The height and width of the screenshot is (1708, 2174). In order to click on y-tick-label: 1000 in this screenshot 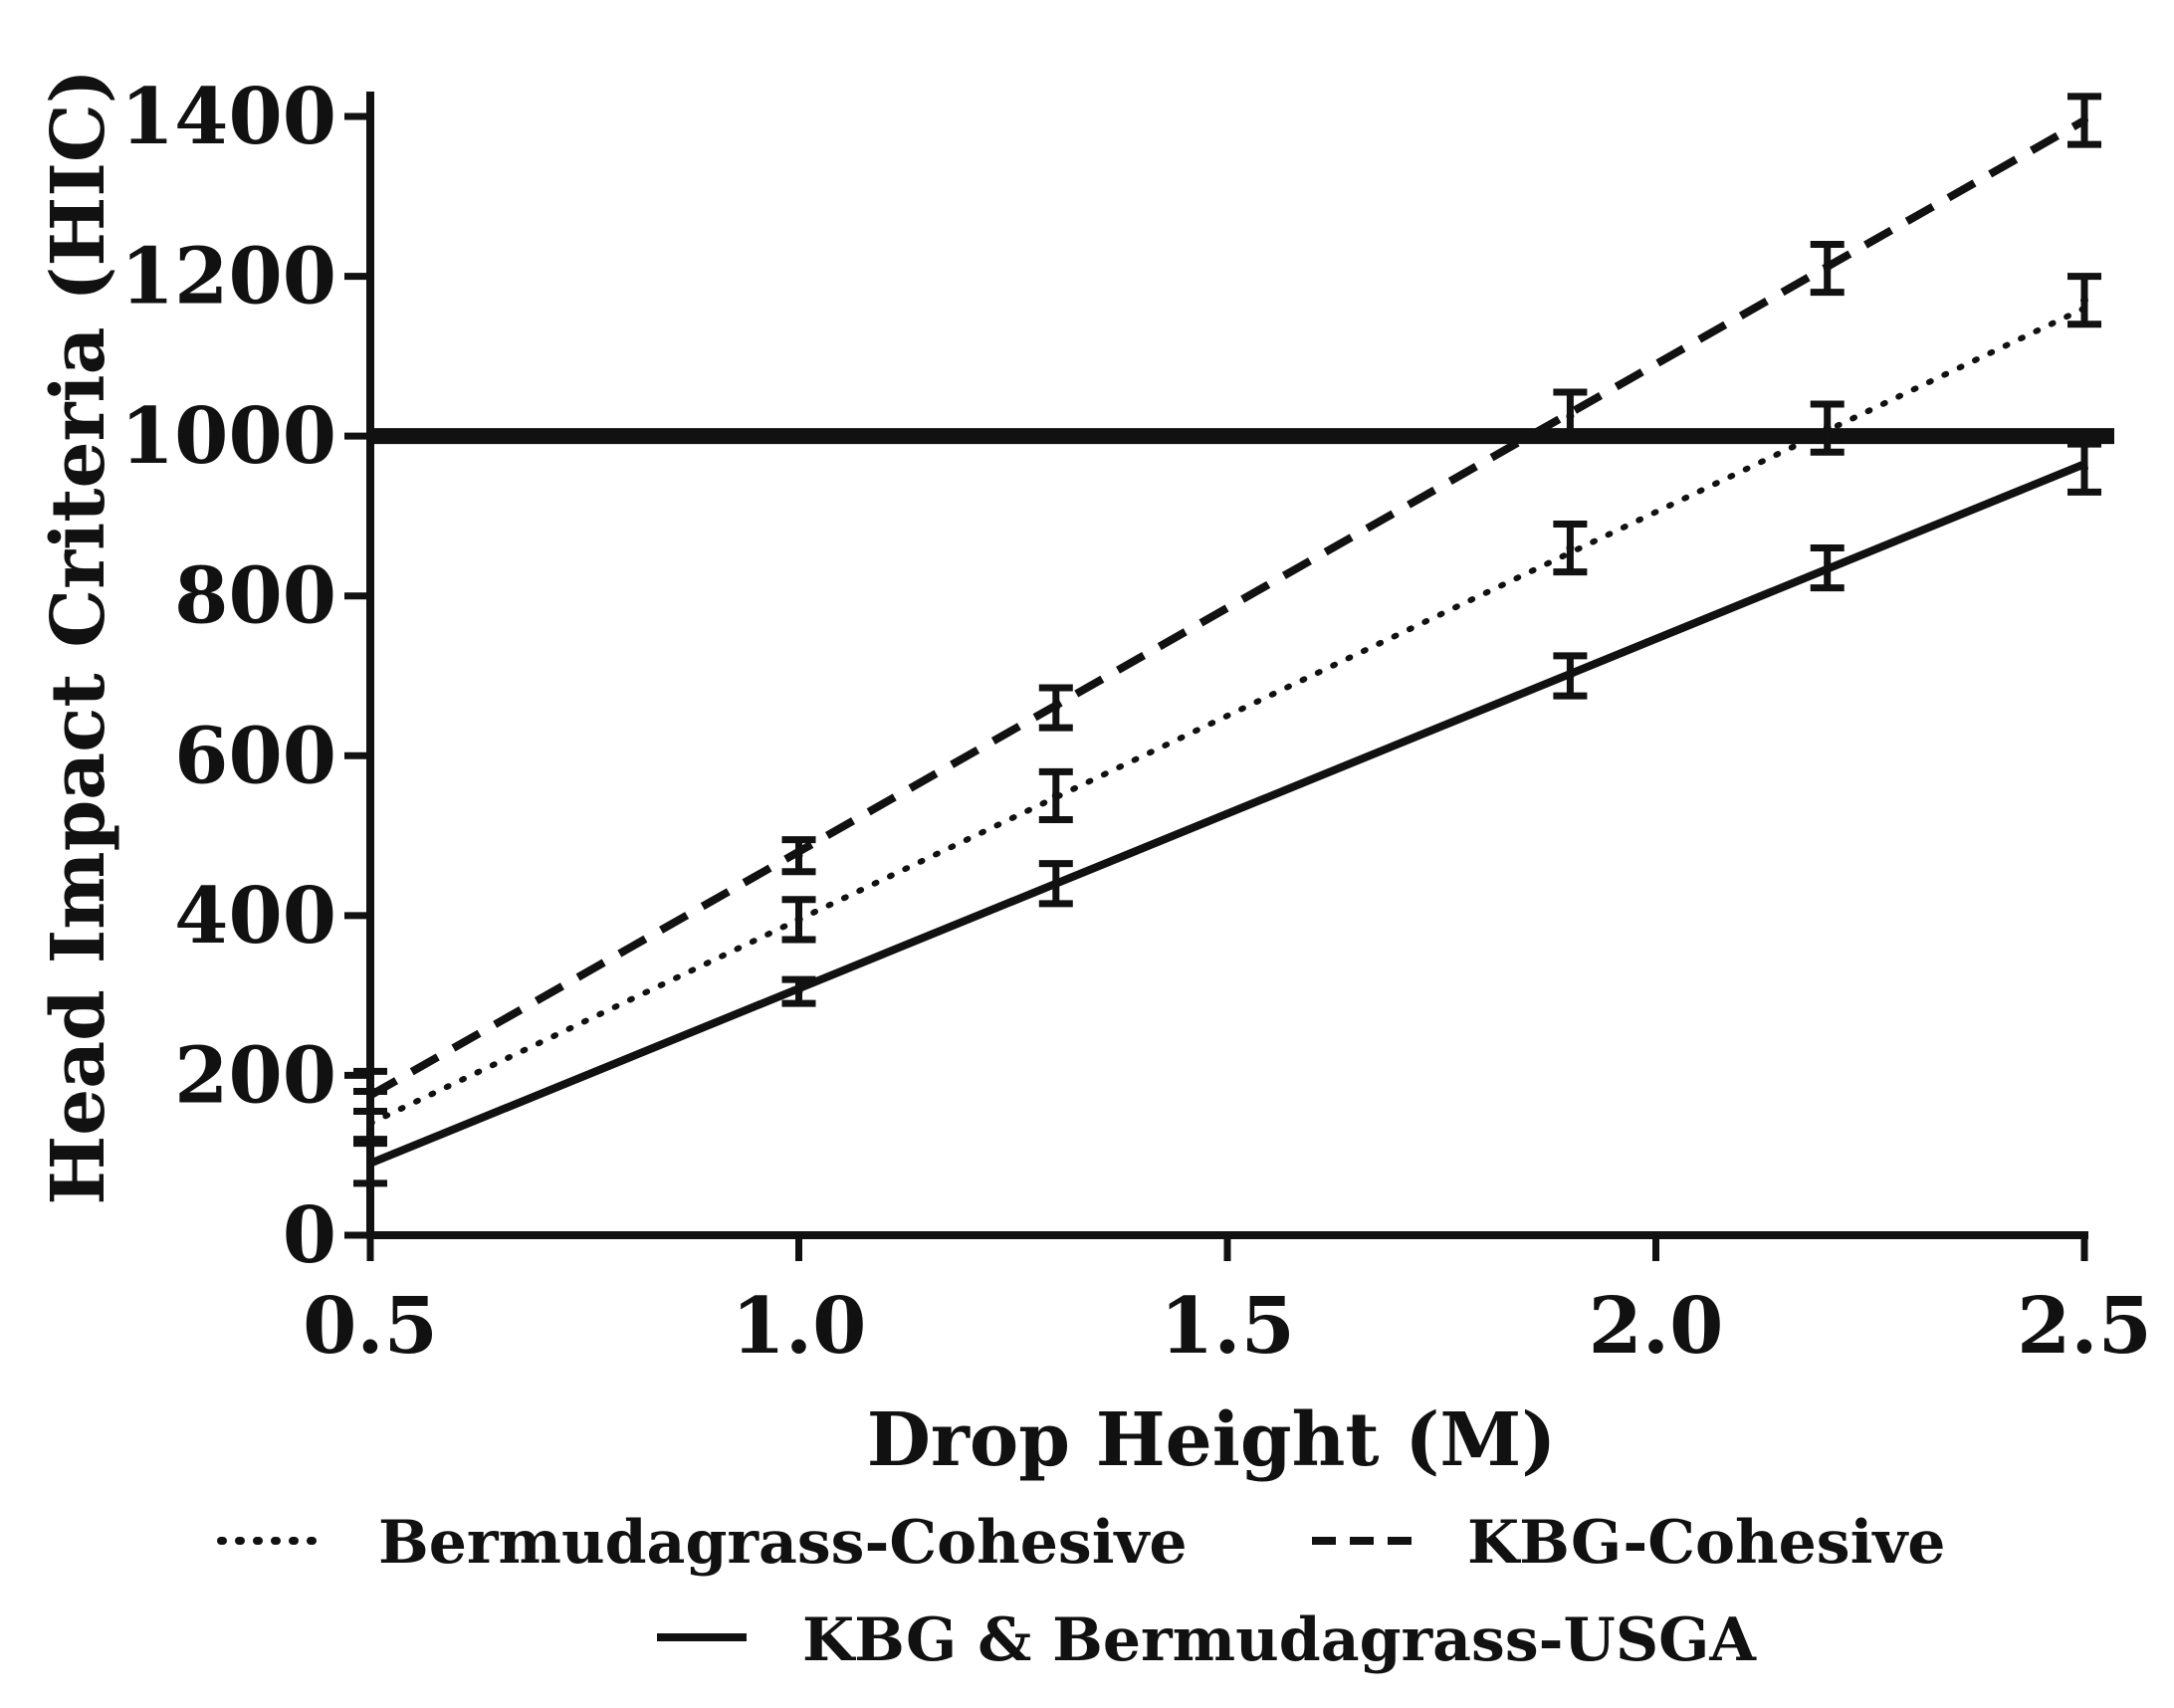, I will do `click(228, 436)`.